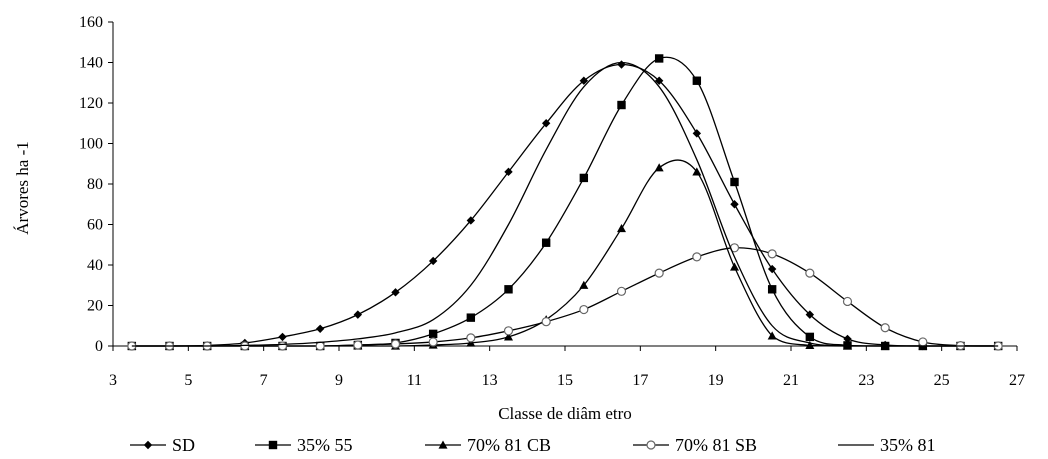 Image resolution: width=1048 pixels, height=459 pixels. I want to click on legend: SD 35% 55 70% 81 CB 70% 81 SB 35% 81, so click(533, 445).